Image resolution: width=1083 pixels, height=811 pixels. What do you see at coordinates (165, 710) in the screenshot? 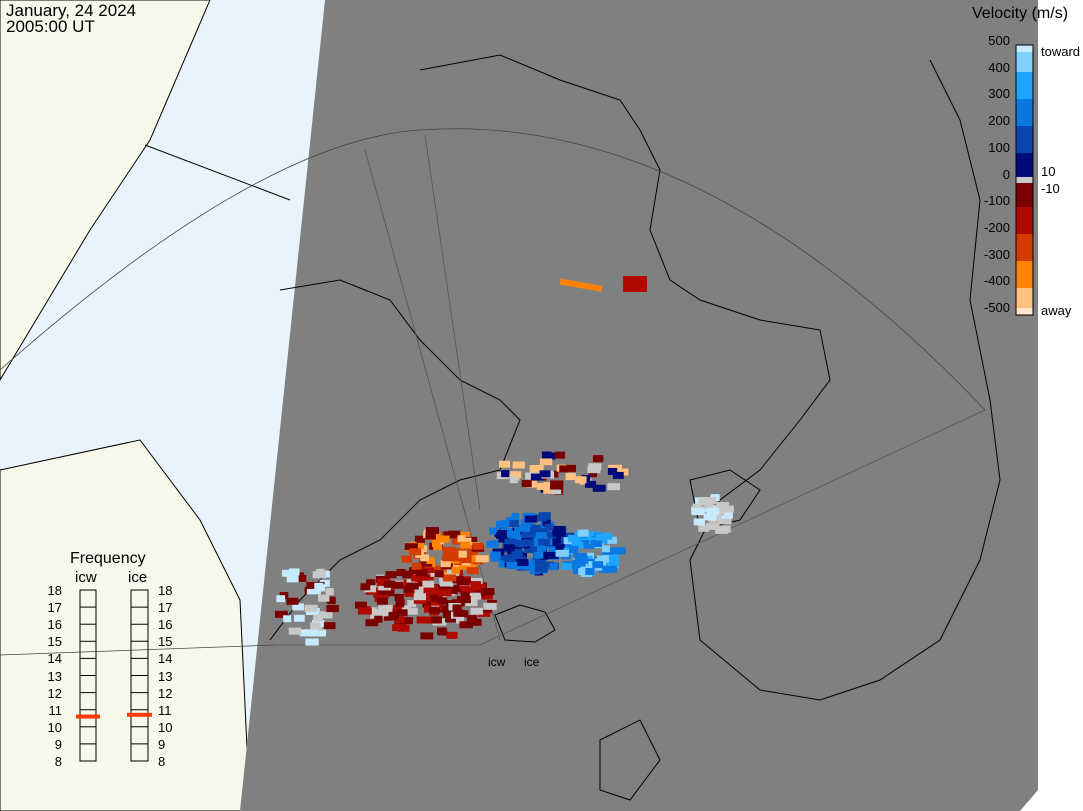
I see `frequency-tick: 11` at bounding box center [165, 710].